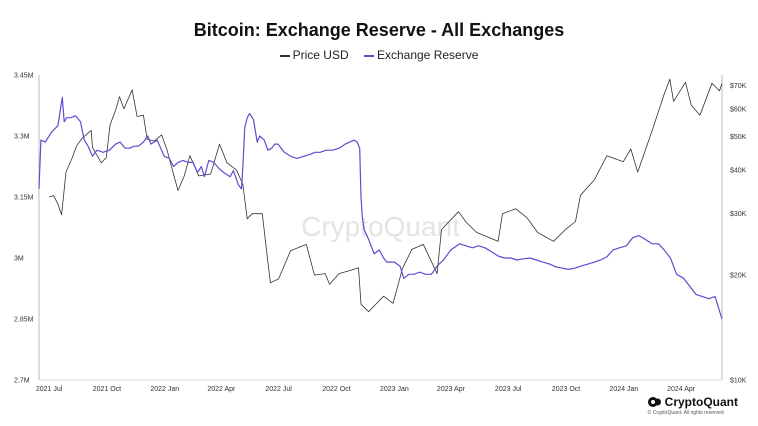 This screenshot has height=426, width=758. I want to click on x-tick-label: 2024 Jan, so click(623, 389).